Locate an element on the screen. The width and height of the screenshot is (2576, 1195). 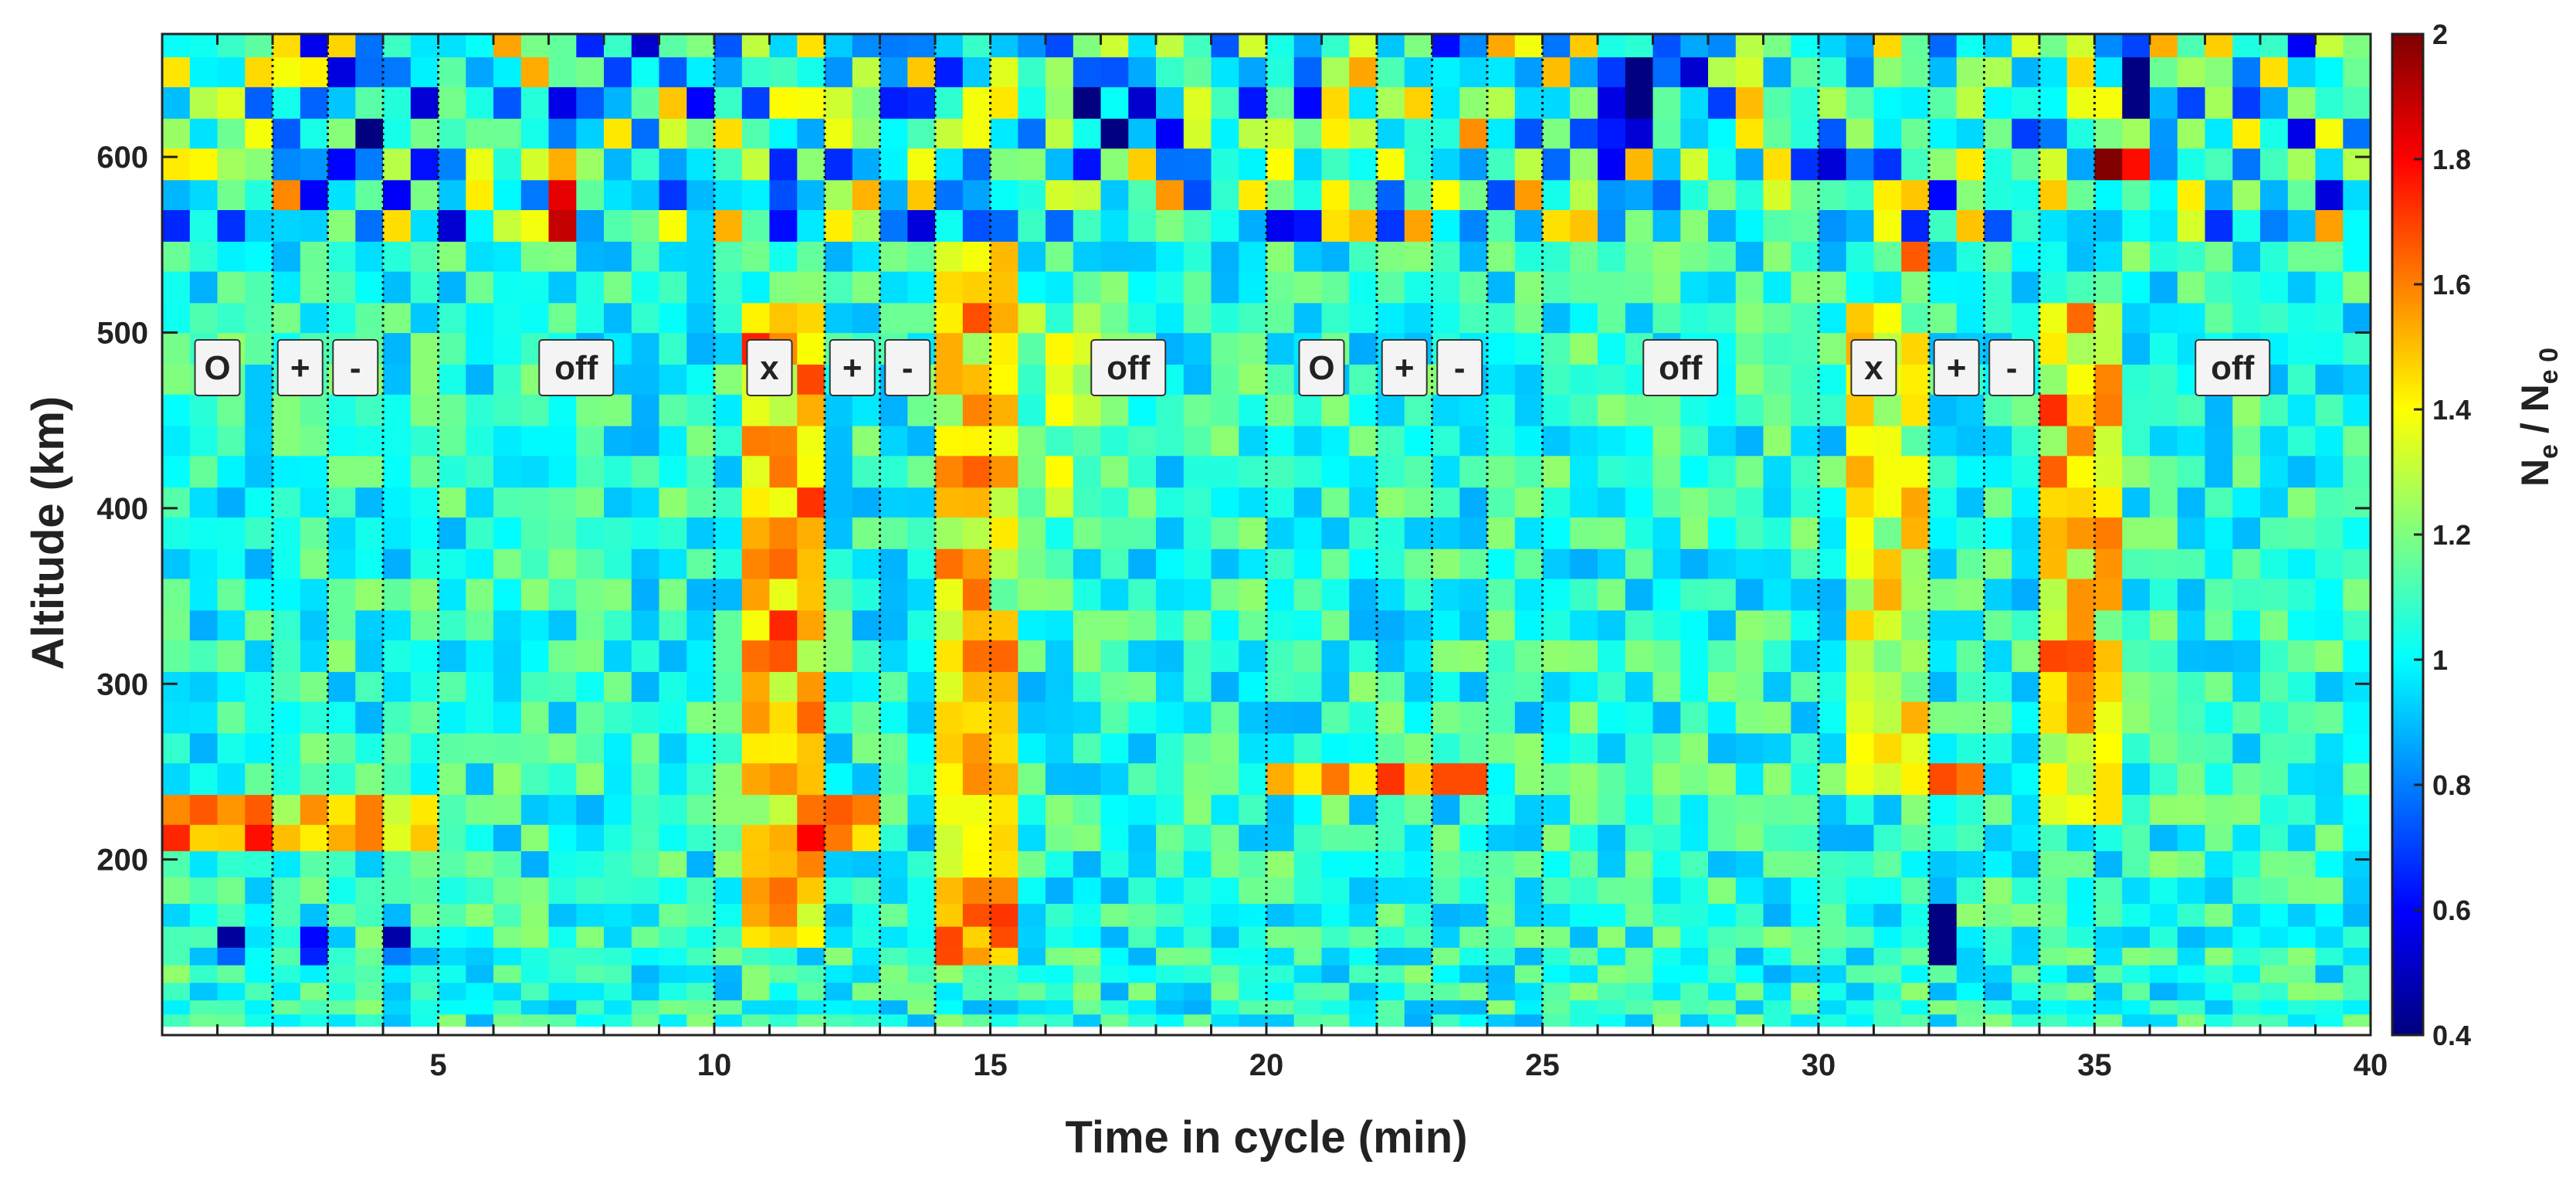
x-tick-label: 30 is located at coordinates (1819, 1065).